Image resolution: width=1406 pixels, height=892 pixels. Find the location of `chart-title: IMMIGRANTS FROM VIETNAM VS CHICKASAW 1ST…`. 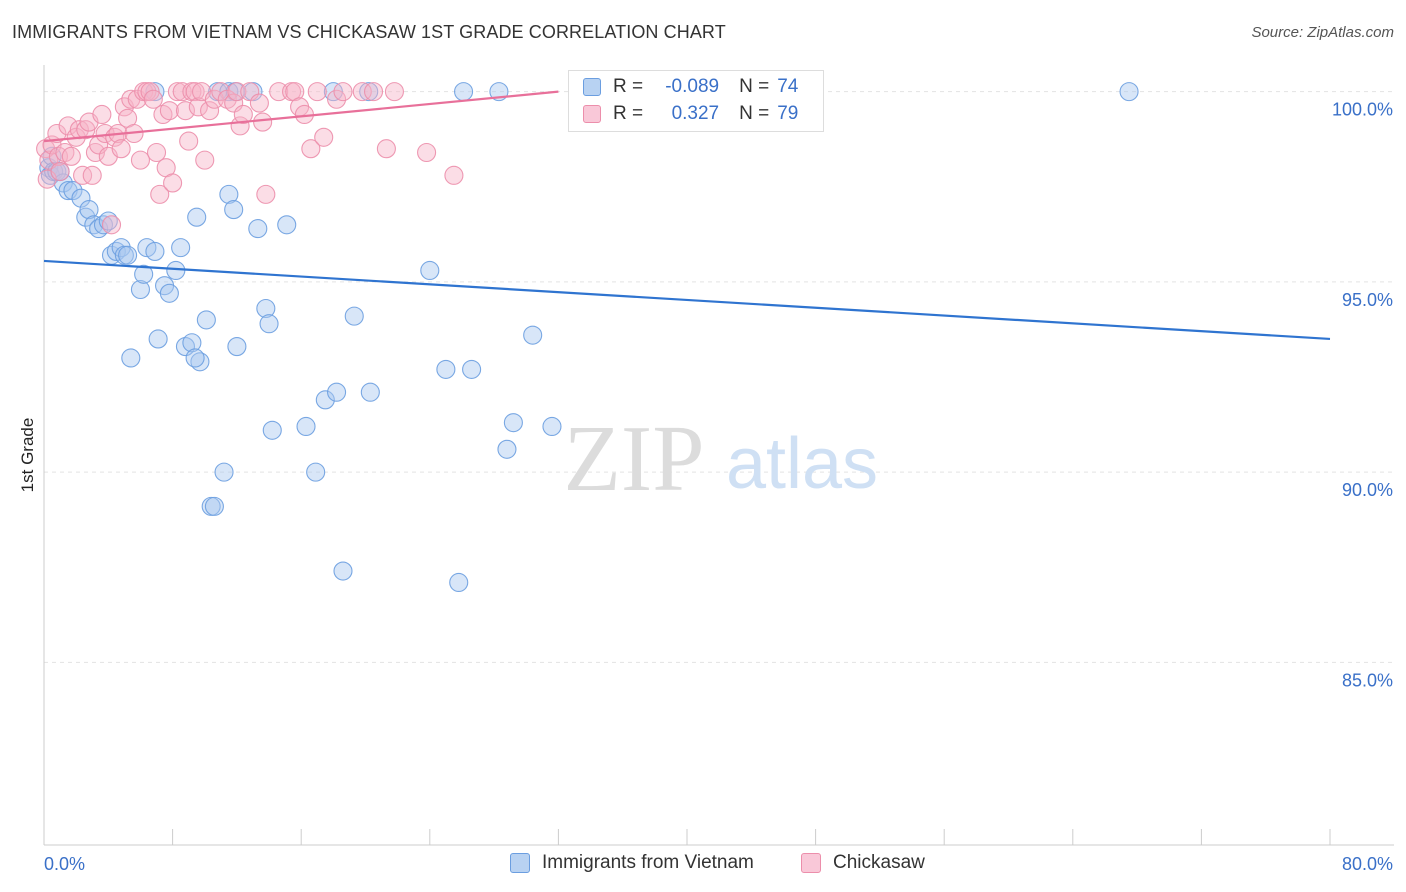

chart-title: IMMIGRANTS FROM VIETNAM VS CHICKASAW 1ST… is located at coordinates (369, 32).